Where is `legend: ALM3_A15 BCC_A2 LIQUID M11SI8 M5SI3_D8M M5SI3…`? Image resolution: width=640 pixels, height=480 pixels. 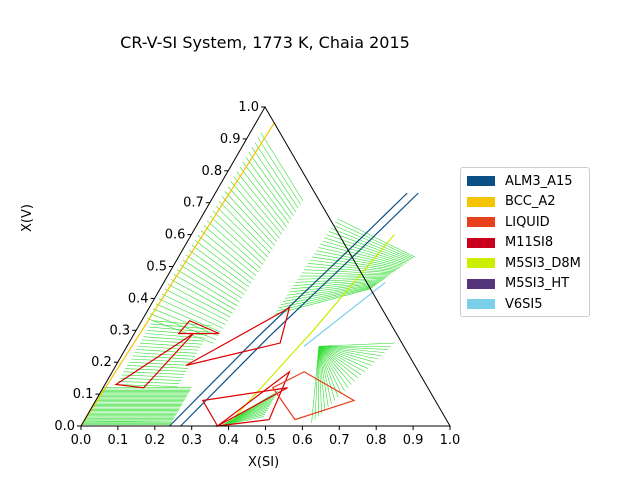 legend: ALM3_A15 BCC_A2 LIQUID M11SI8 M5SI3_D8M M5SI3… is located at coordinates (525, 242).